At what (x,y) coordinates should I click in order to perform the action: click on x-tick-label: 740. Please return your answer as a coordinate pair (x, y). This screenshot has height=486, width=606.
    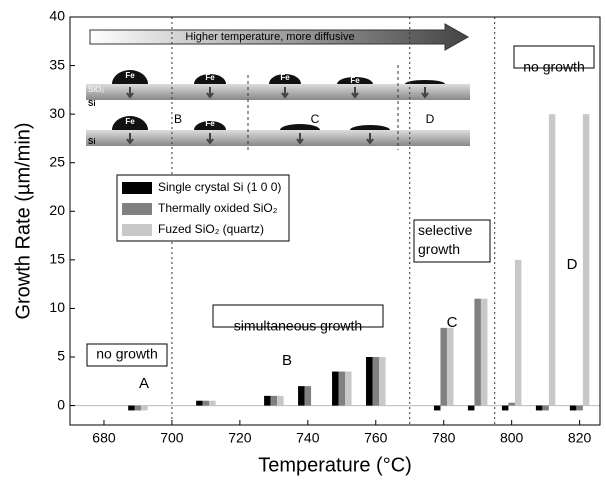
    Looking at the image, I should click on (308, 438).